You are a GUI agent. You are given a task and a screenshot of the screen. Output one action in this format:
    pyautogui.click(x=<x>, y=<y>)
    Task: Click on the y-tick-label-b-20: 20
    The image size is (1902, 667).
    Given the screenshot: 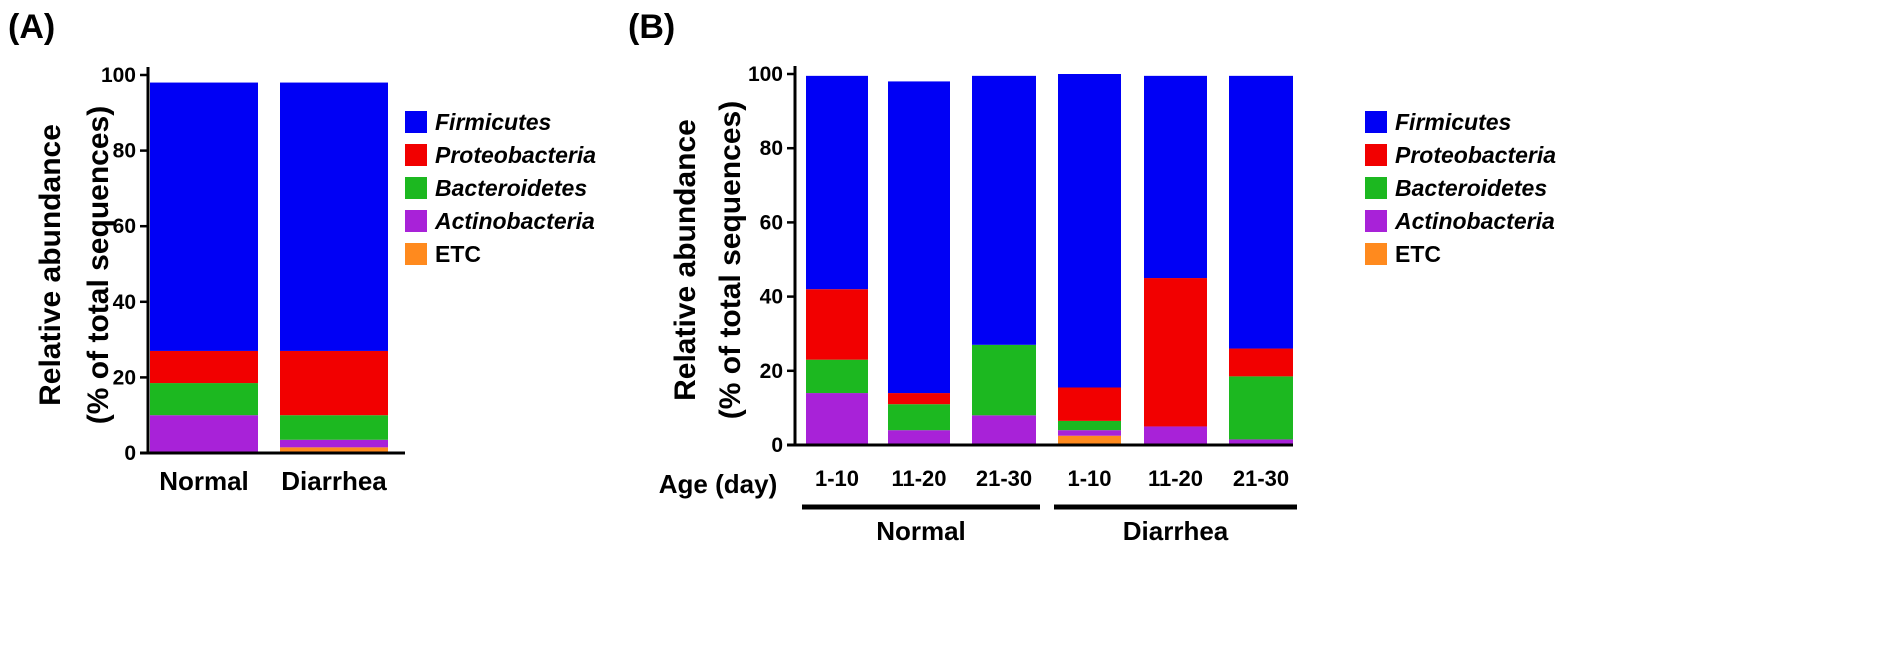 What is the action you would take?
    pyautogui.click(x=771, y=371)
    